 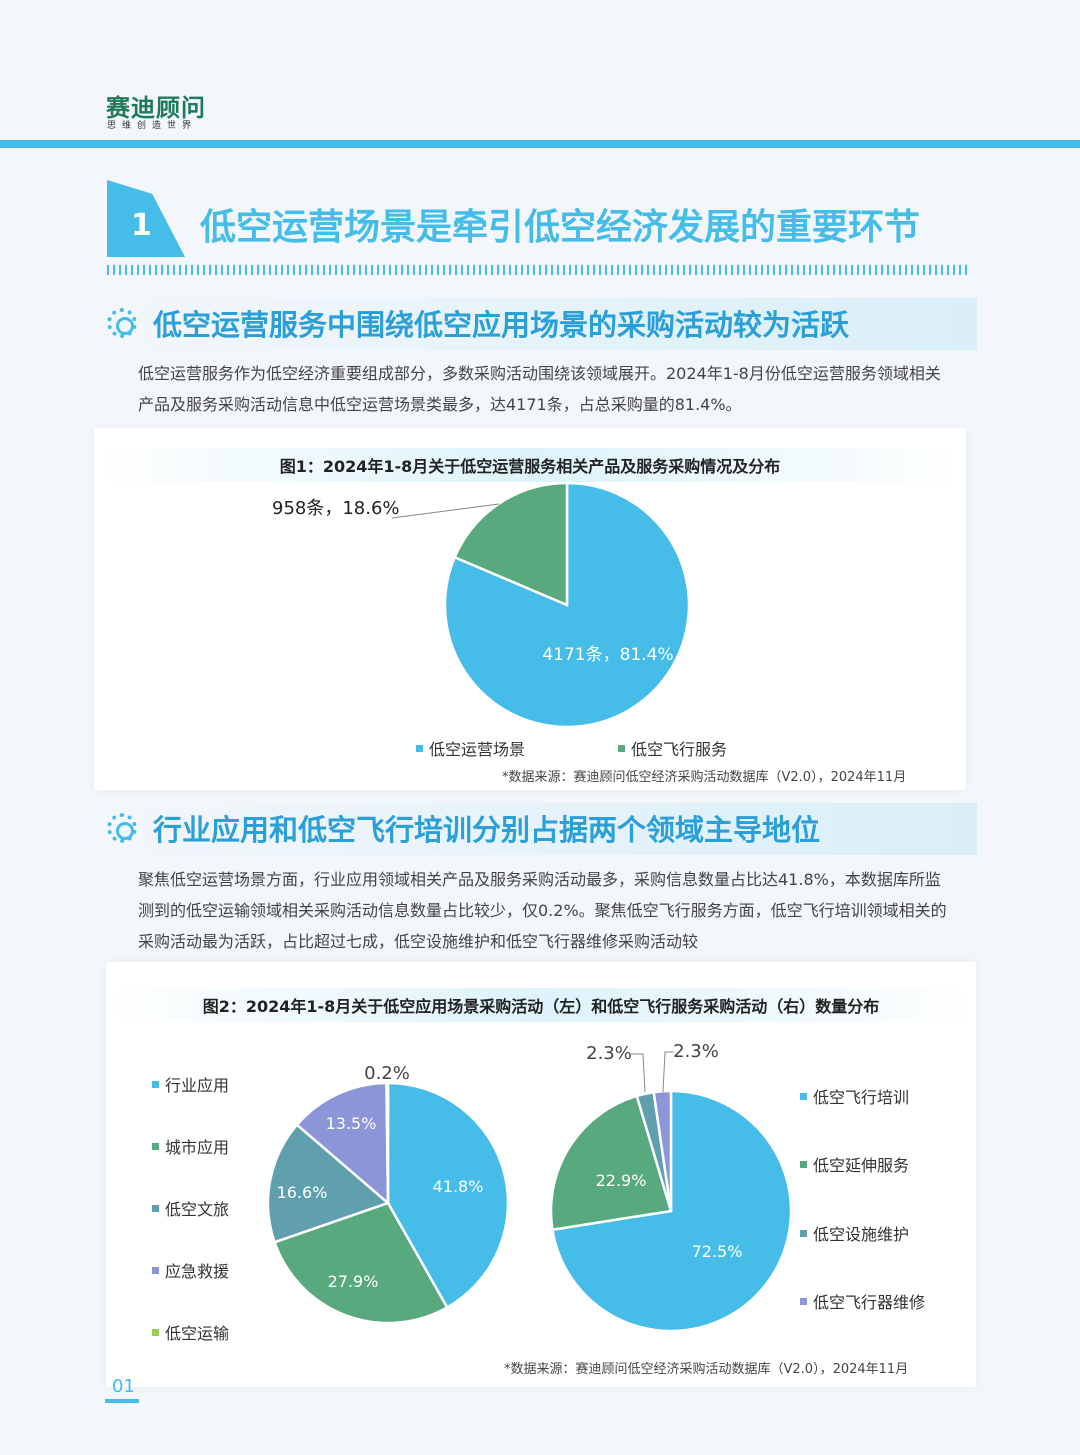 What do you see at coordinates (679, 749) in the screenshot?
I see `legend-label: 低空飞行服务` at bounding box center [679, 749].